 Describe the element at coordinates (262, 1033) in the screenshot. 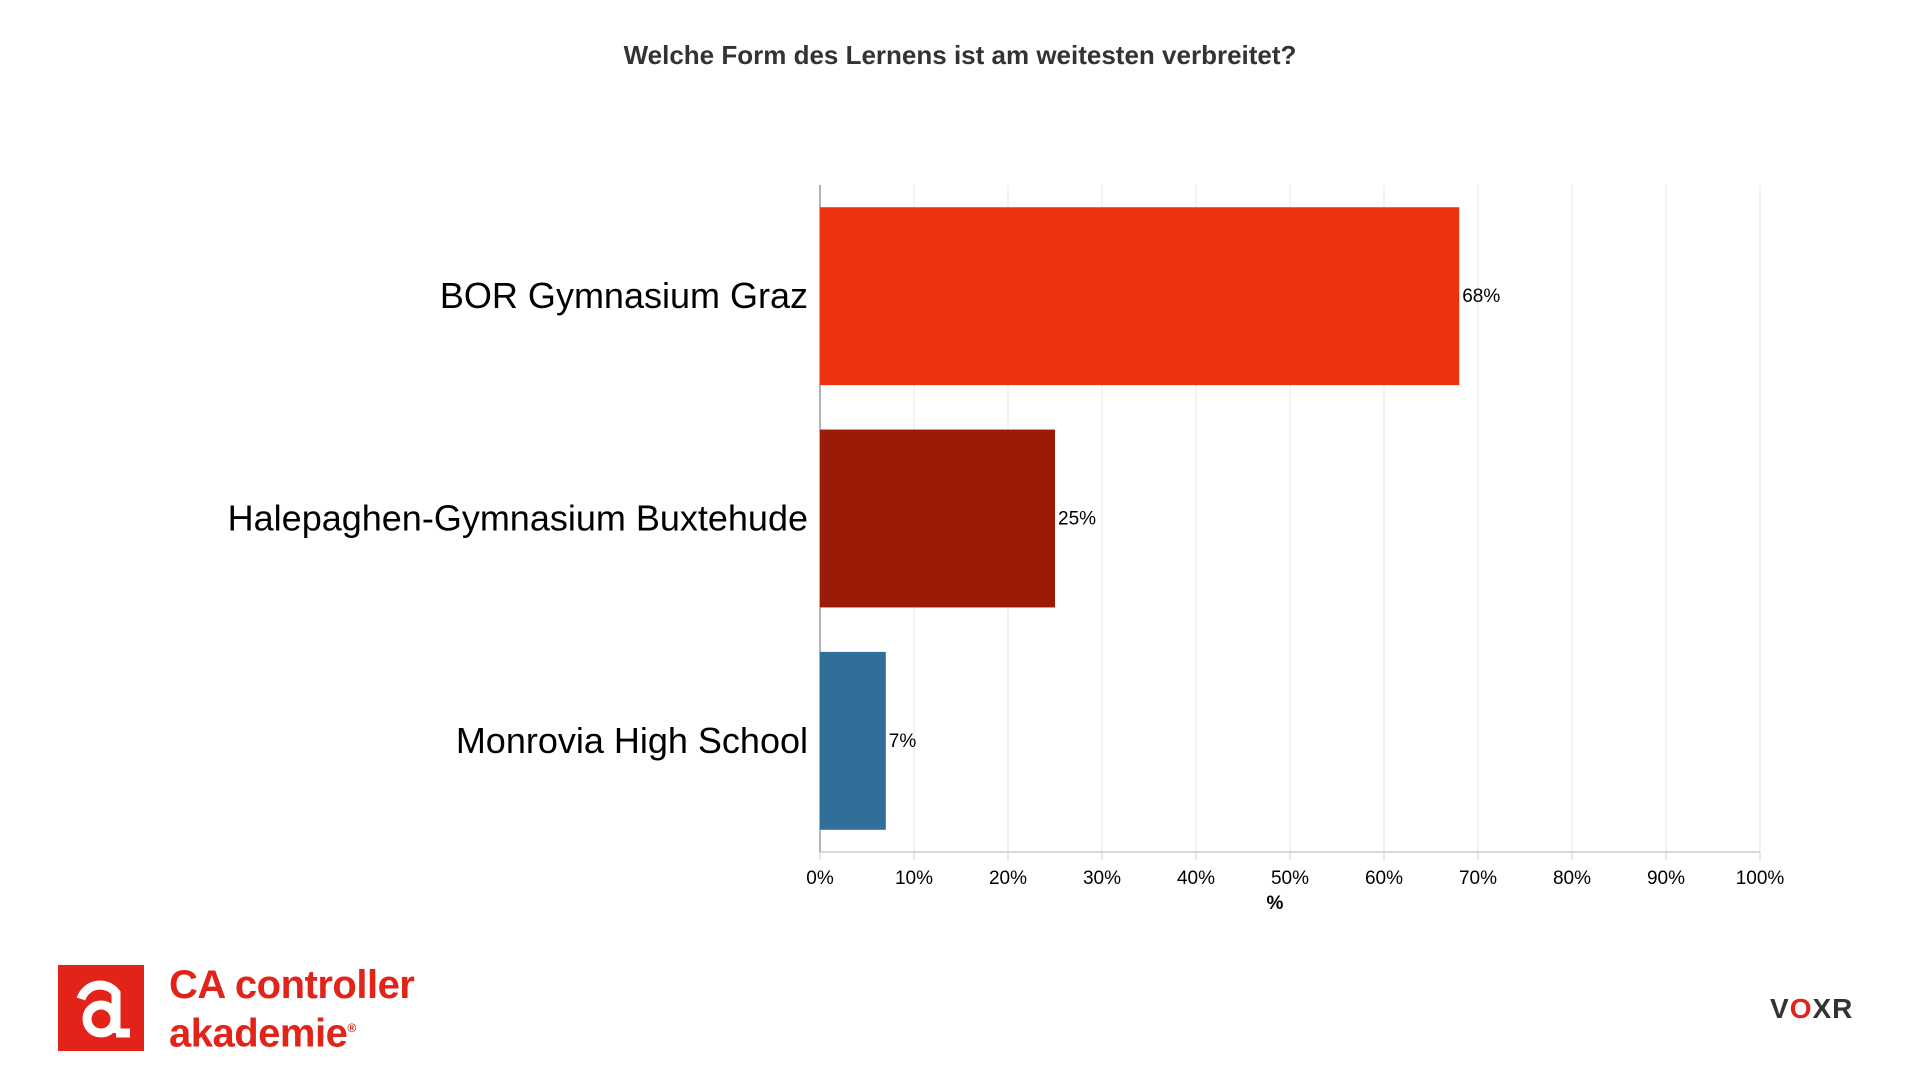

I see `logo-line-2: akademie®` at that location.